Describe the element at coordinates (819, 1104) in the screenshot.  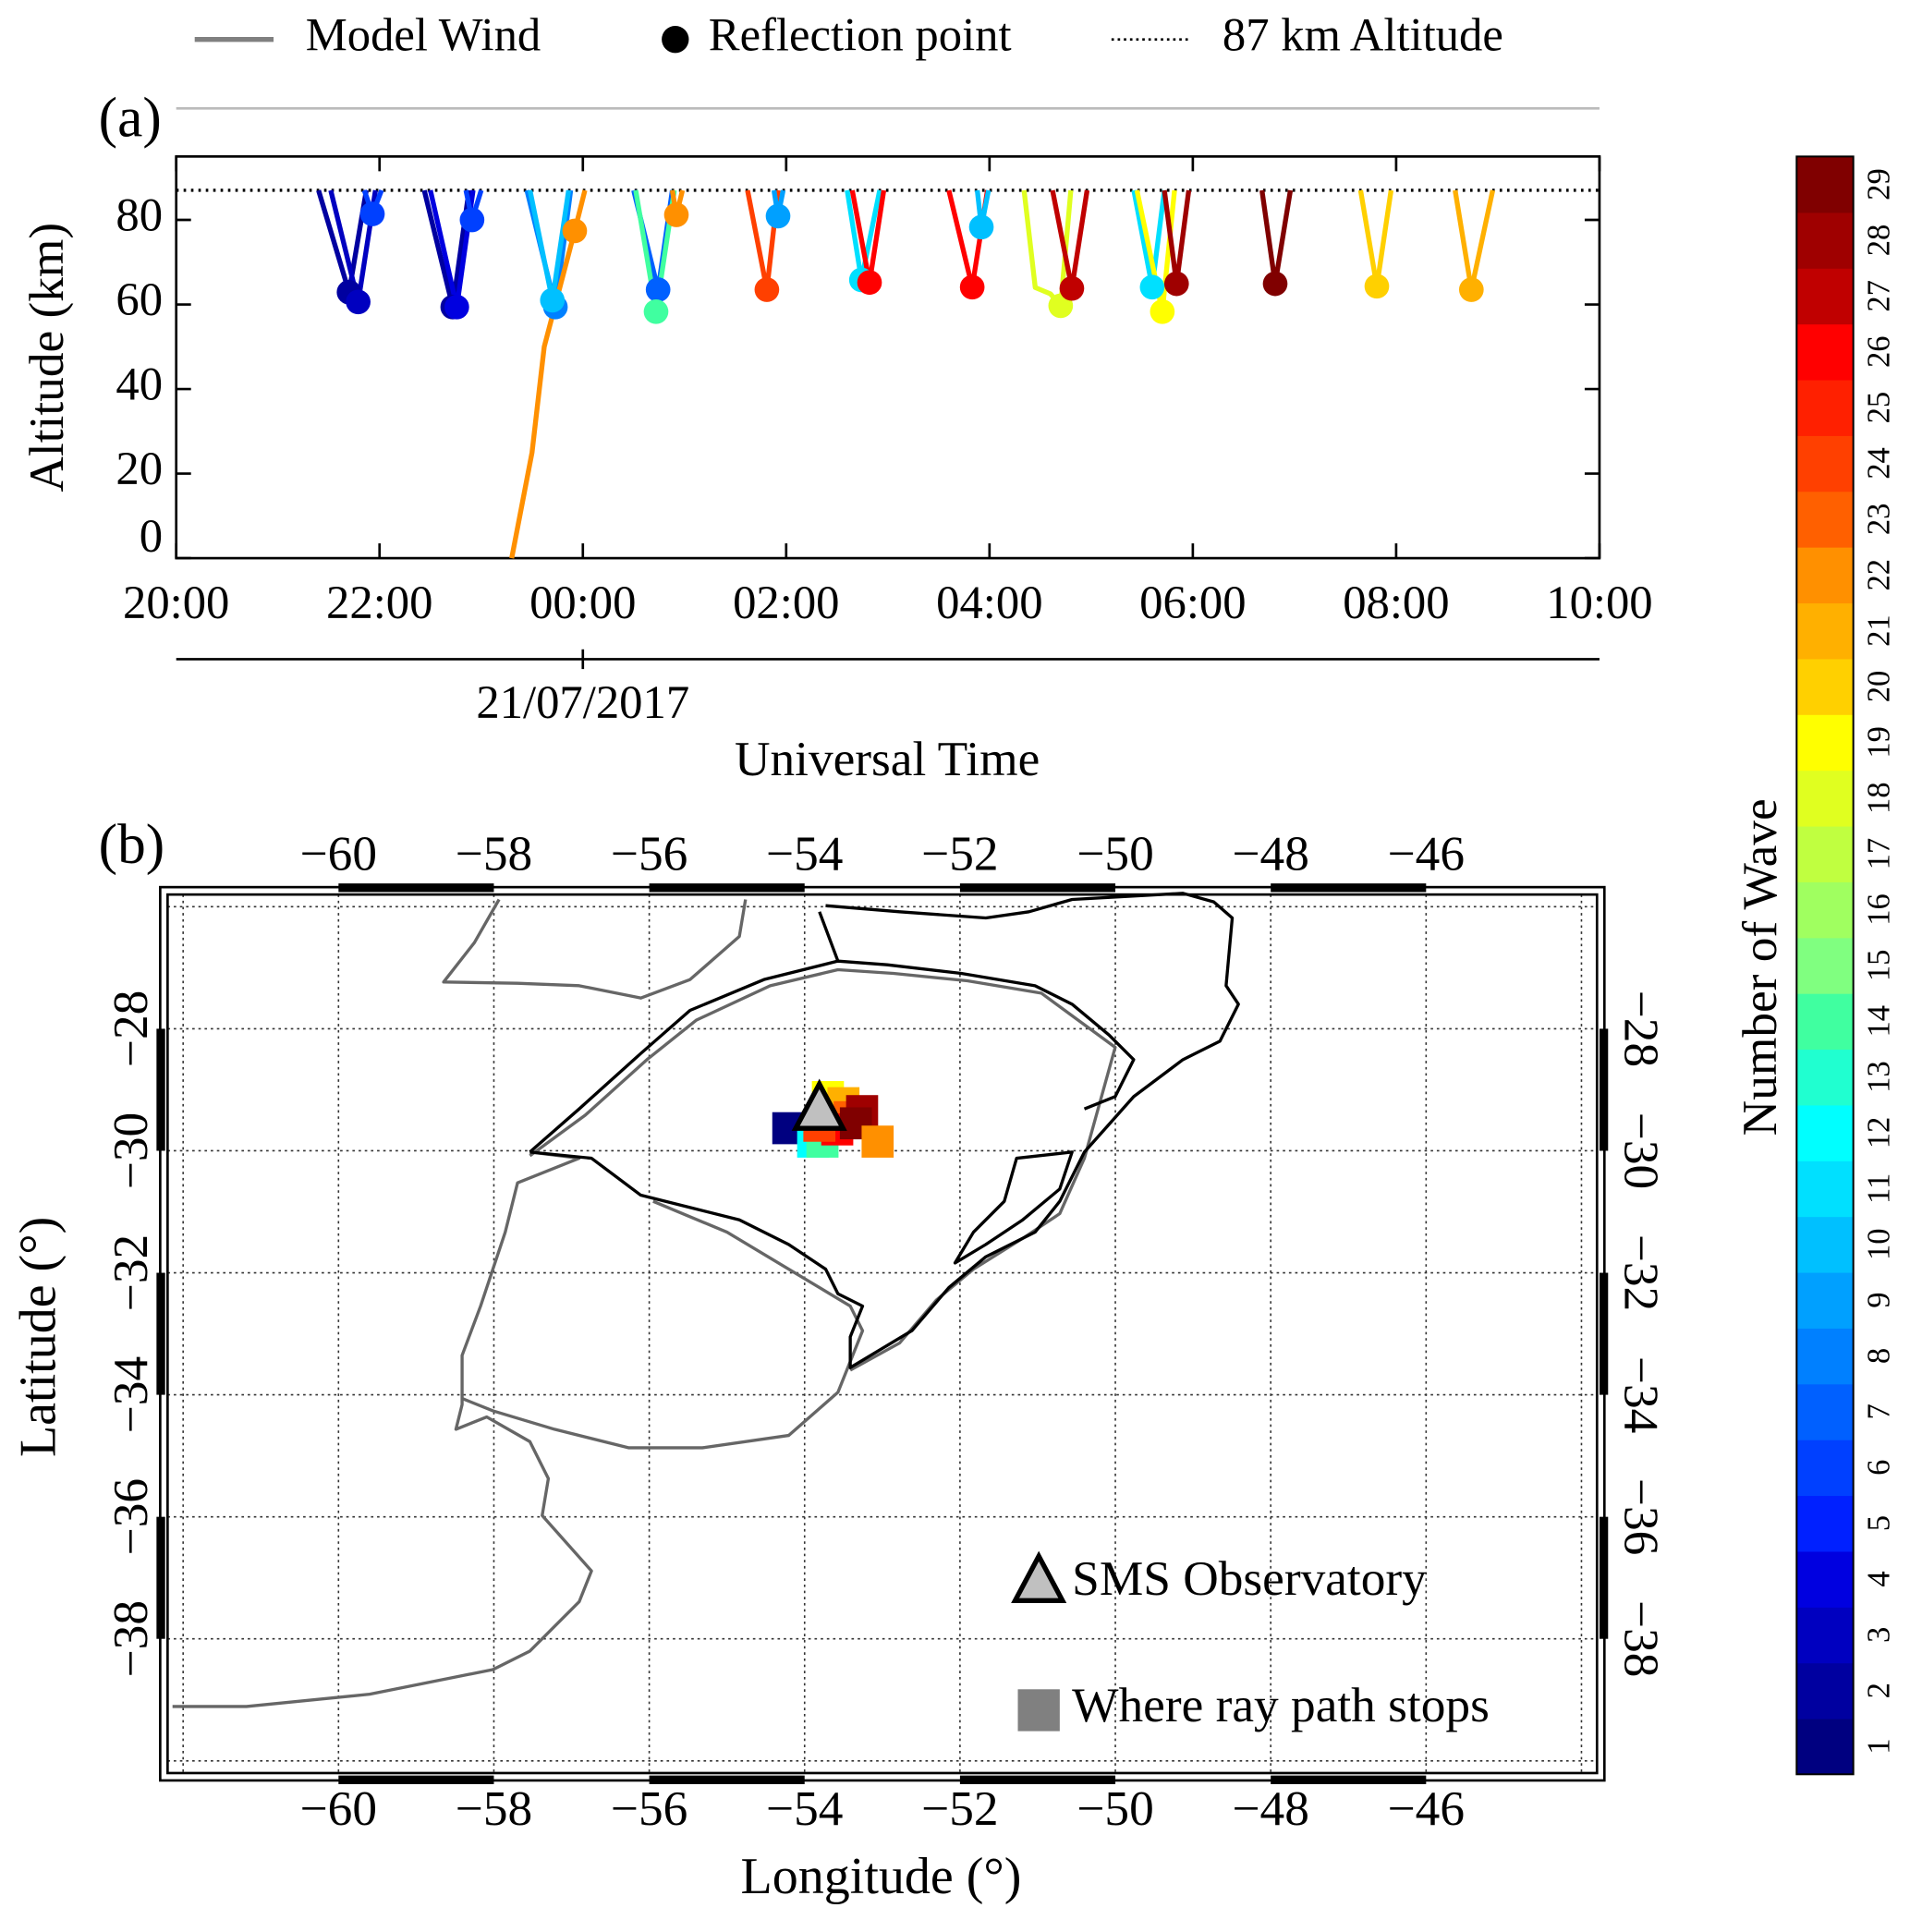
I see `observatory` at that location.